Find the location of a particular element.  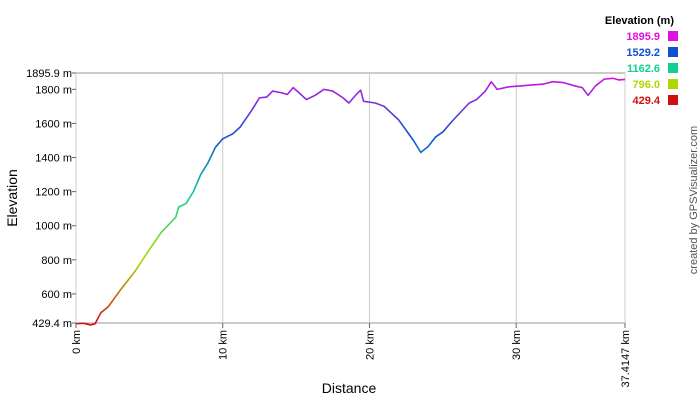

y-tick-label: 1400 m is located at coordinates (53, 159).